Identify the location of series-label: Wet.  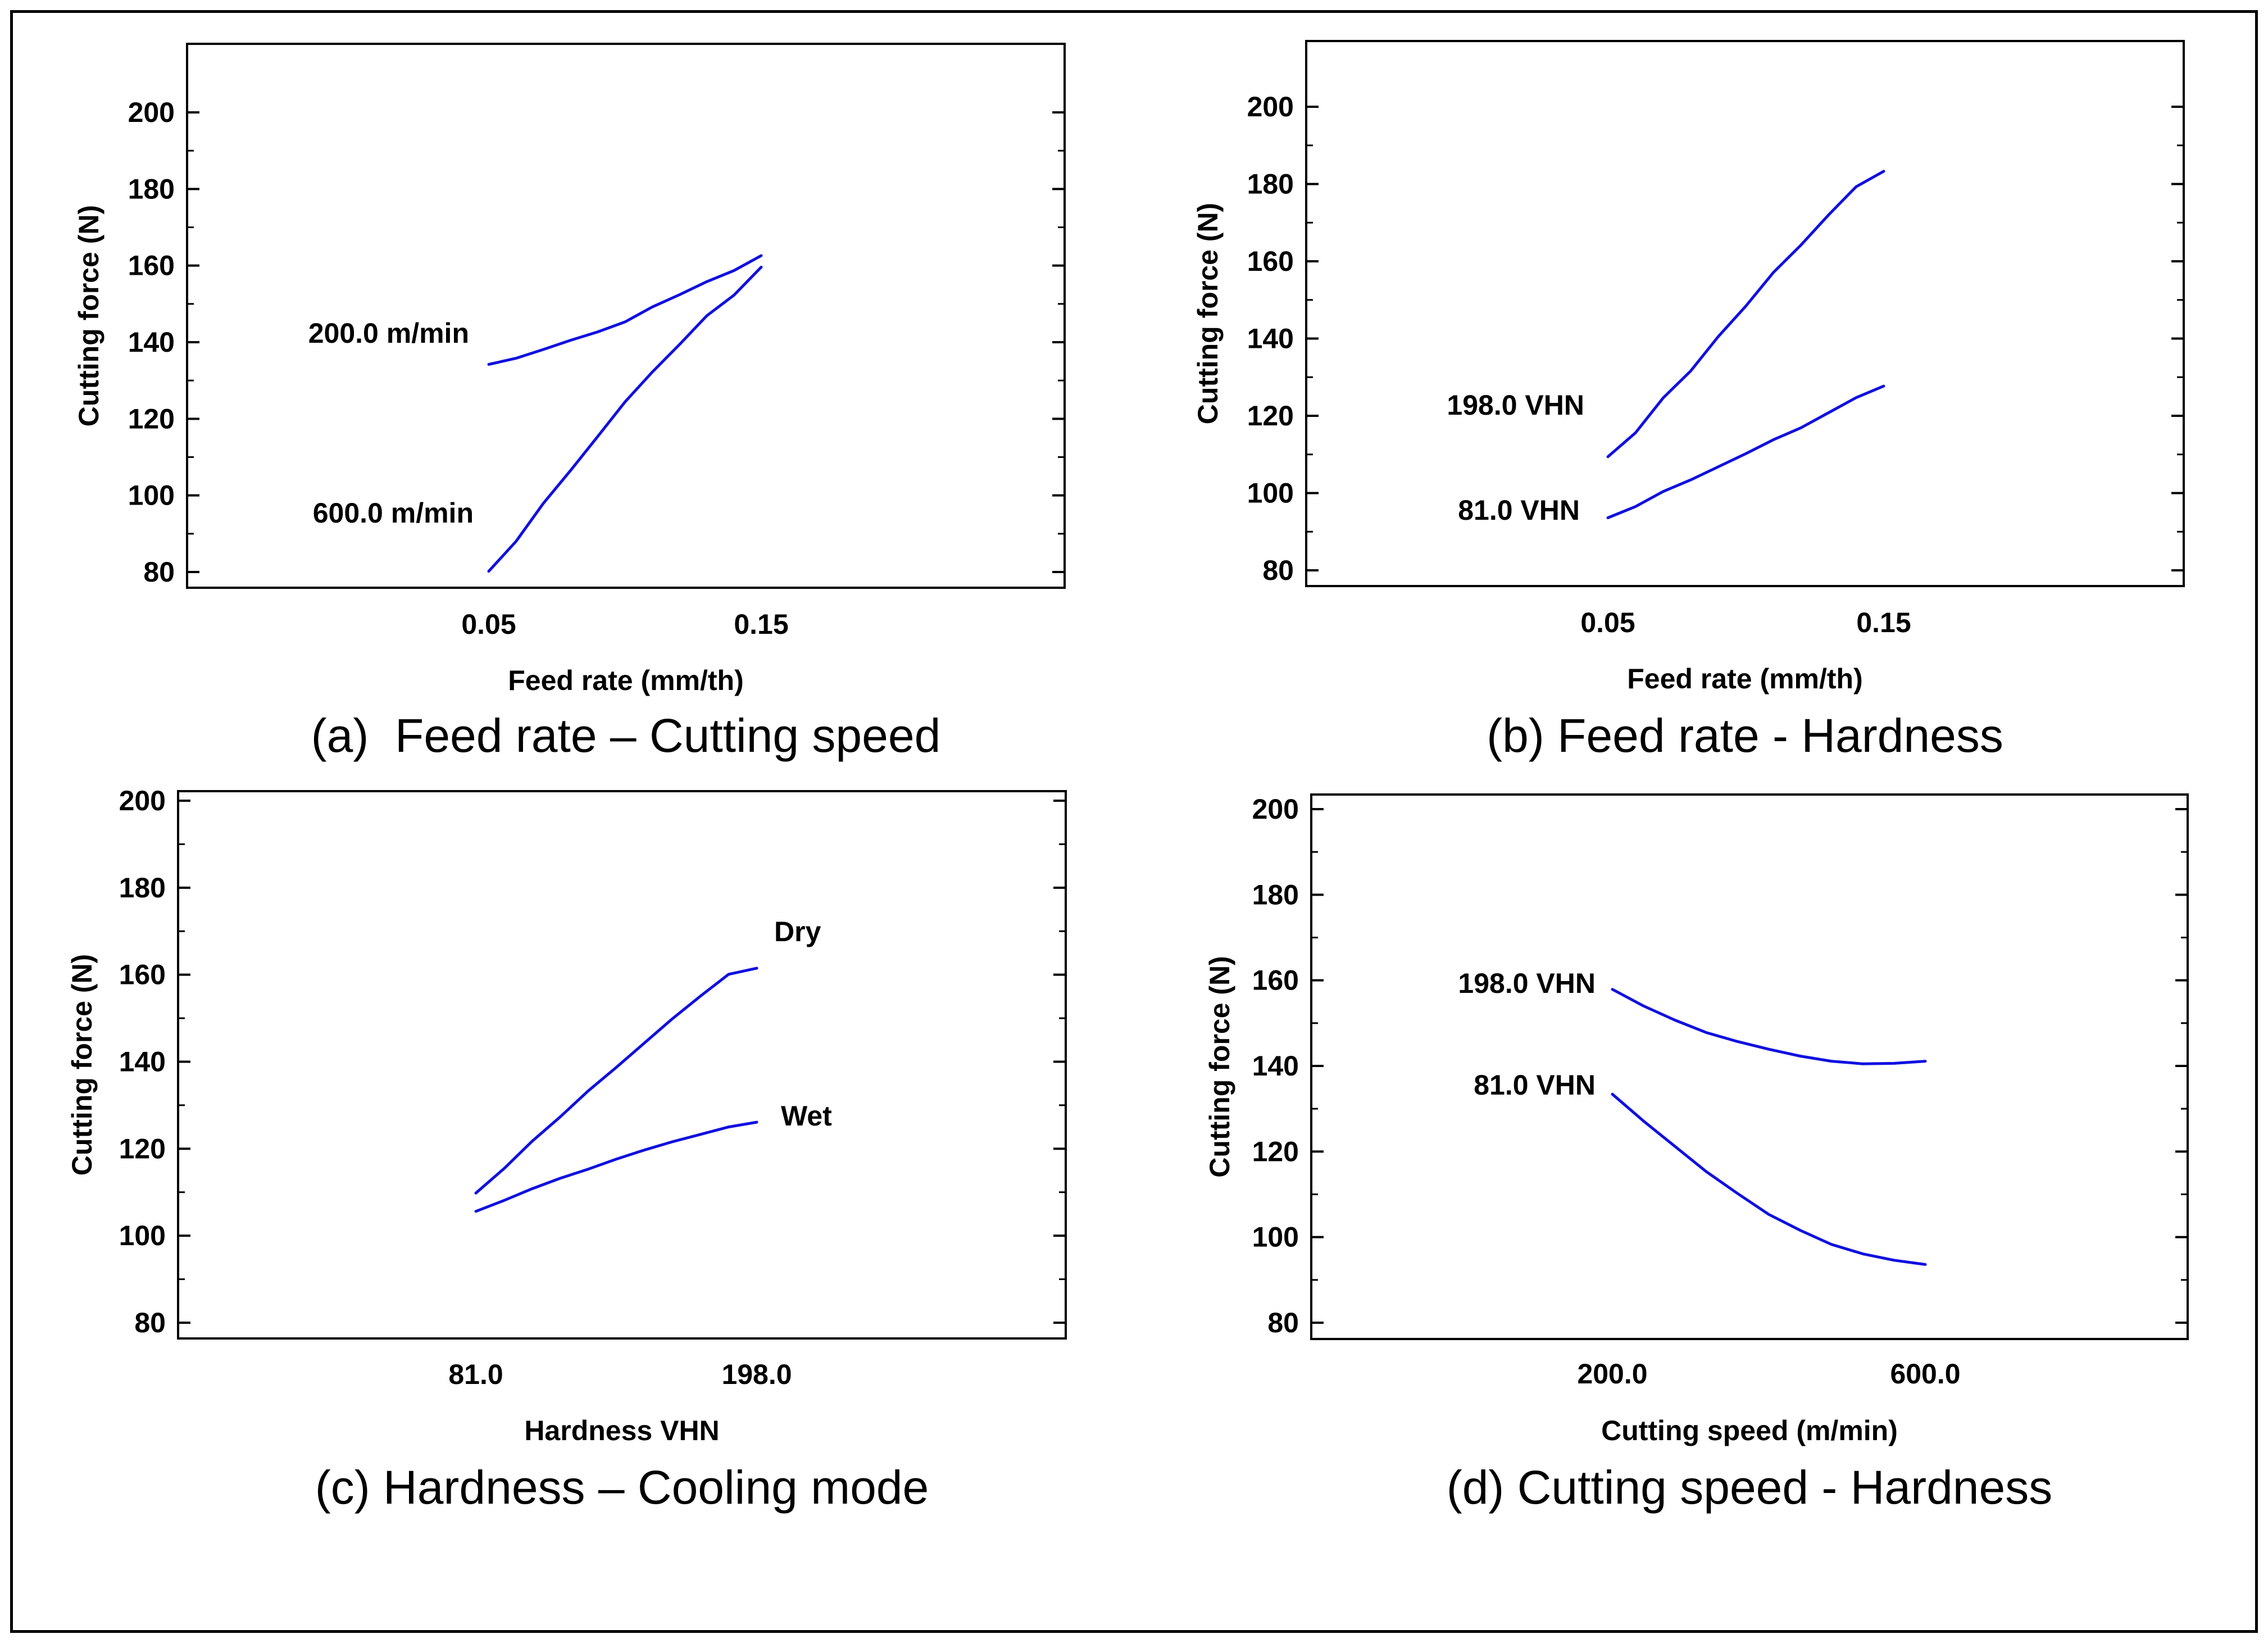
(806, 1116).